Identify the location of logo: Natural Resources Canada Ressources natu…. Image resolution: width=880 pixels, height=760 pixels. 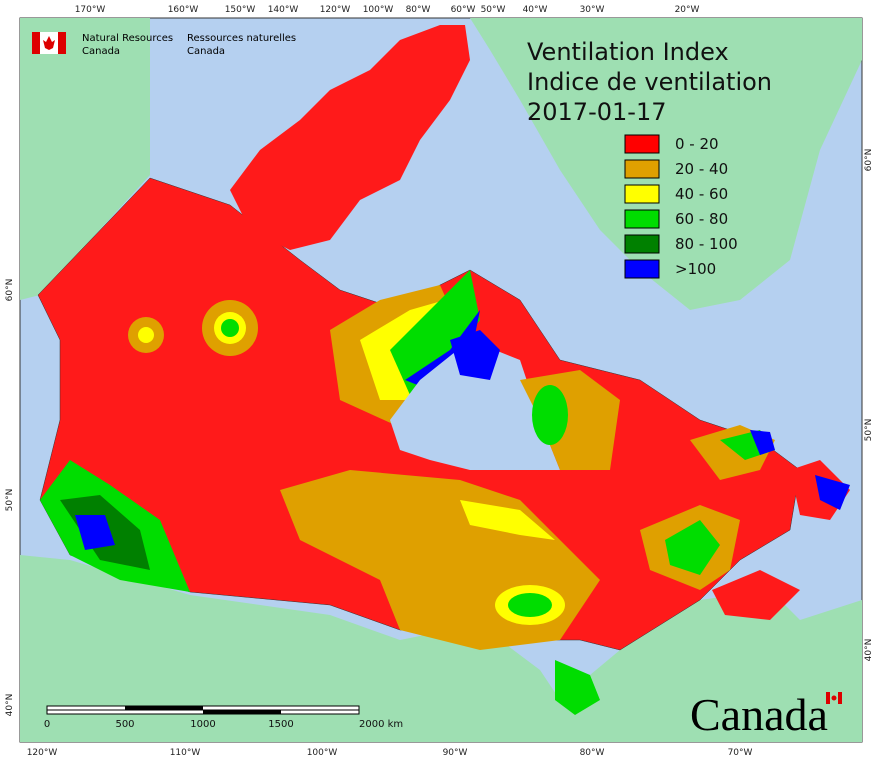
(164, 44).